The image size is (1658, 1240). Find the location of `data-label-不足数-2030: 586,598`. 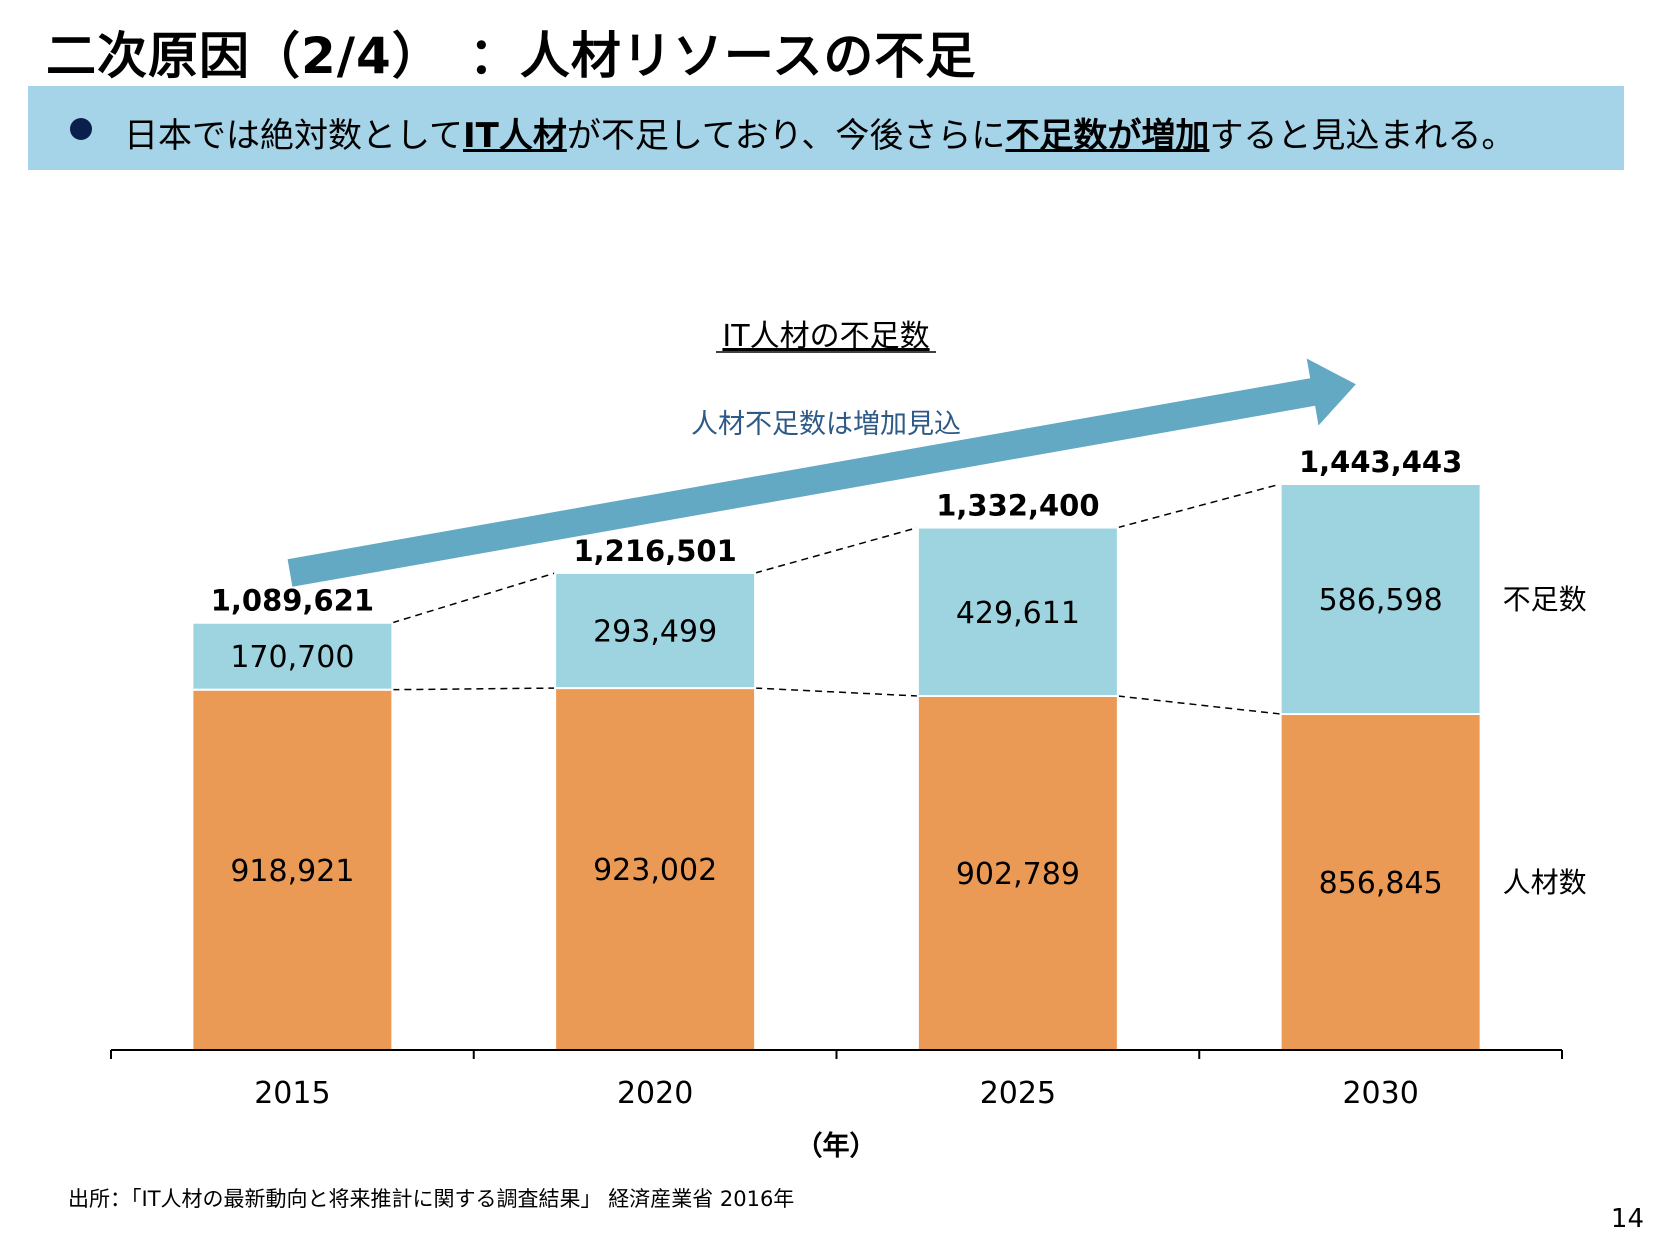

data-label-不足数-2030: 586,598 is located at coordinates (1381, 600).